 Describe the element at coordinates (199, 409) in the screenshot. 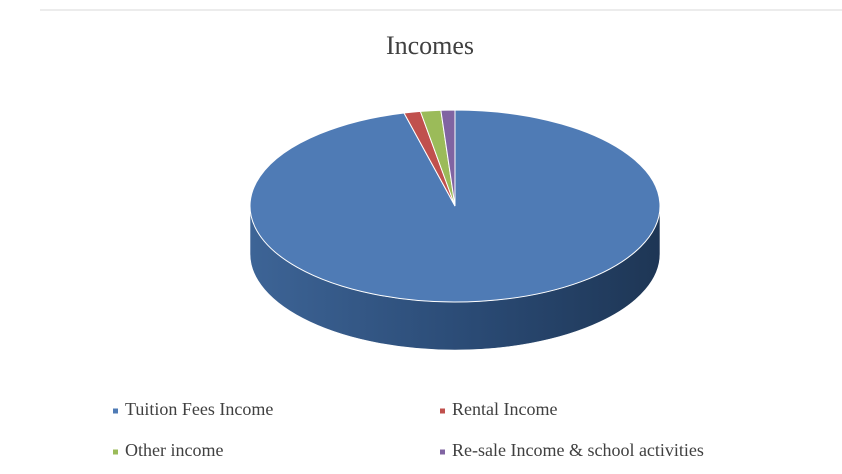

I see `legend-label: Tuition Fees Income` at that location.